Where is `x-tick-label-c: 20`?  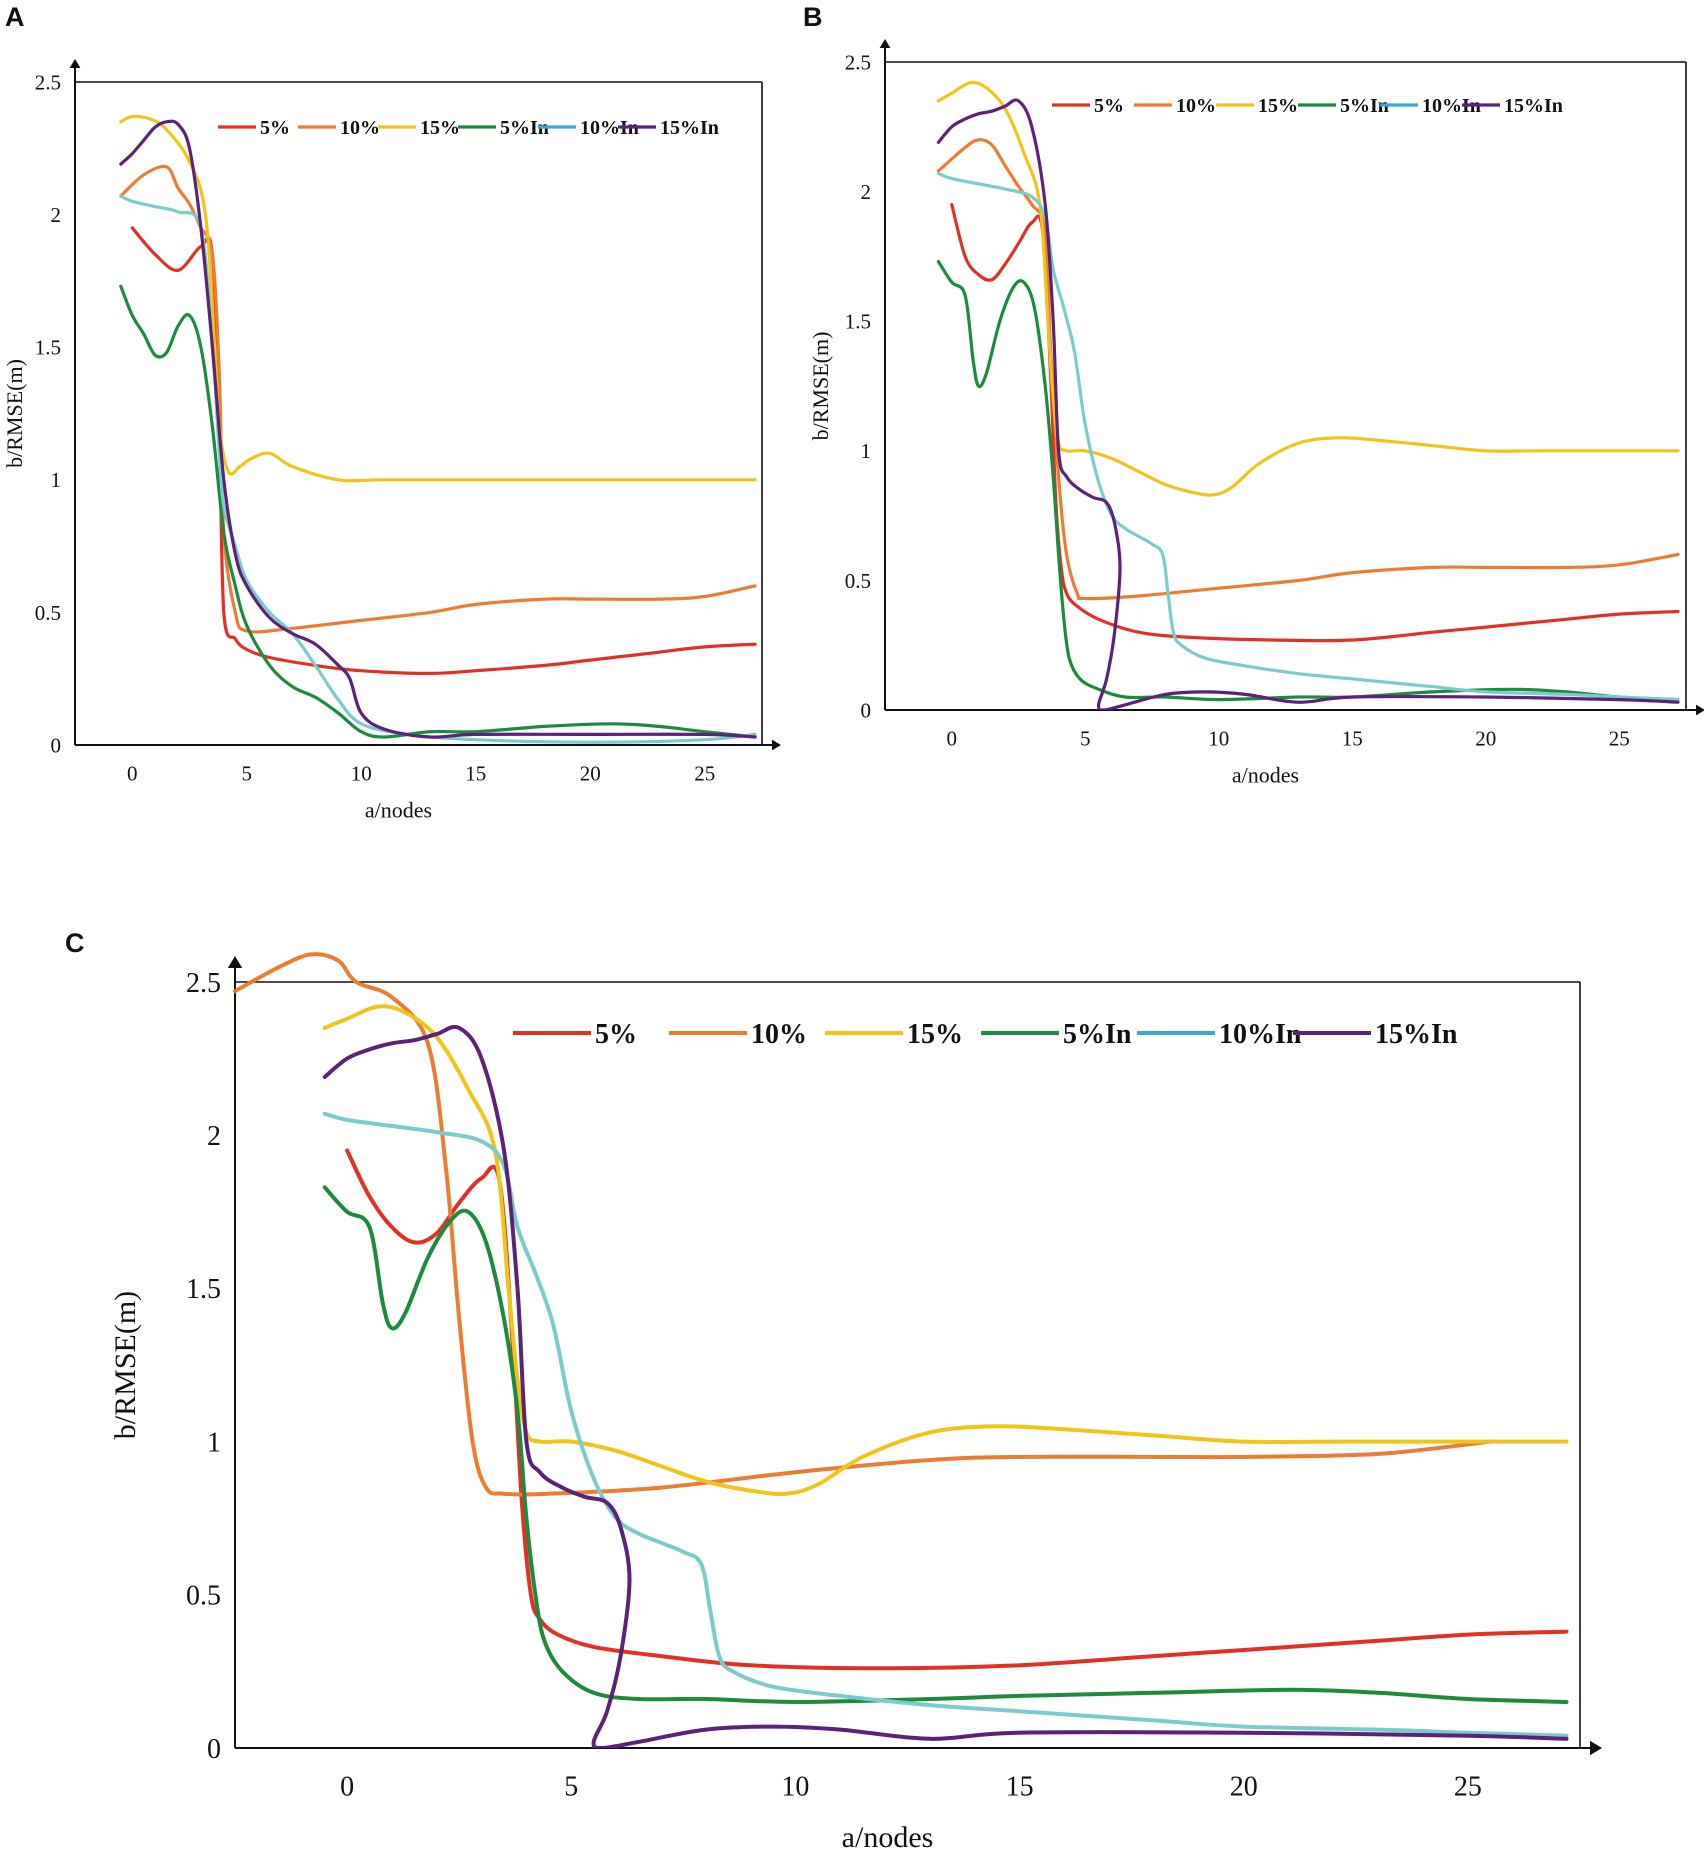 x-tick-label-c: 20 is located at coordinates (1244, 1787).